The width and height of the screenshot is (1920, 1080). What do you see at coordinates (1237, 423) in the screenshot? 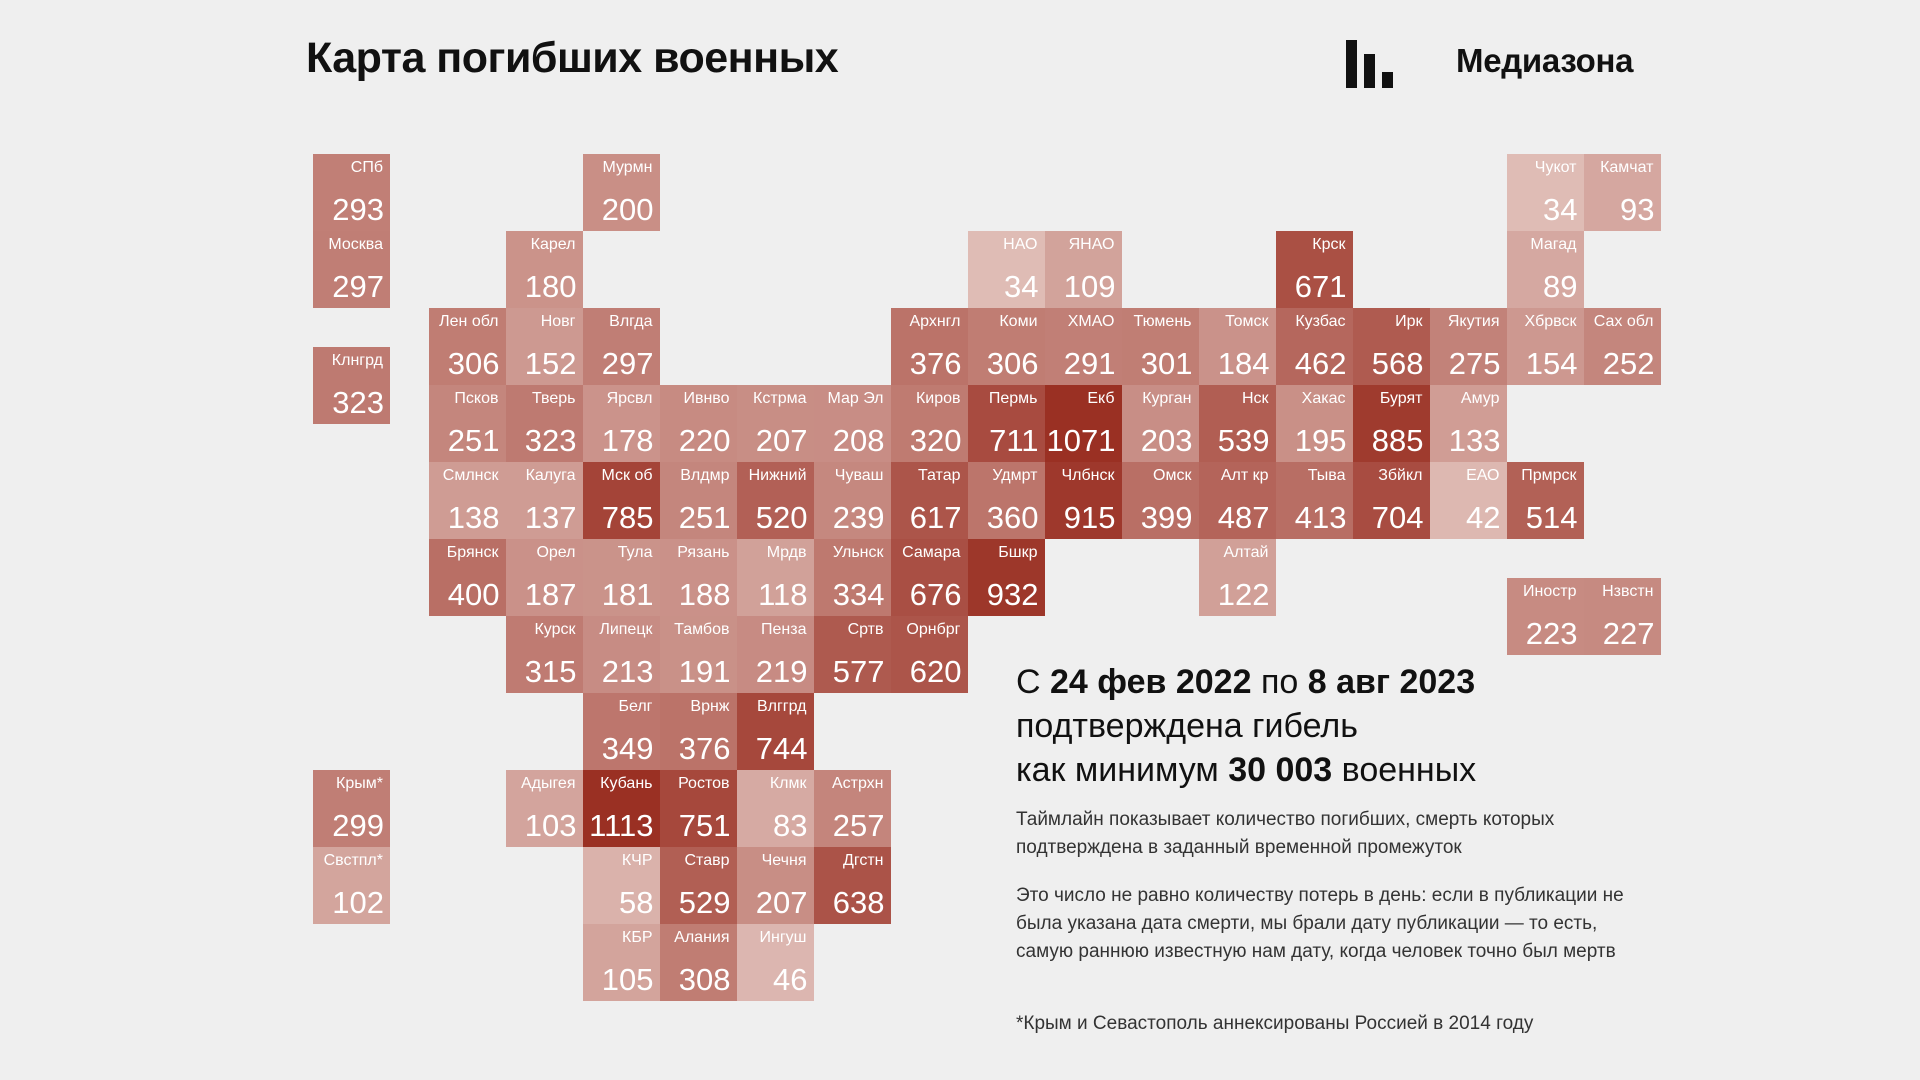
I see `region-tile: Нск 539` at bounding box center [1237, 423].